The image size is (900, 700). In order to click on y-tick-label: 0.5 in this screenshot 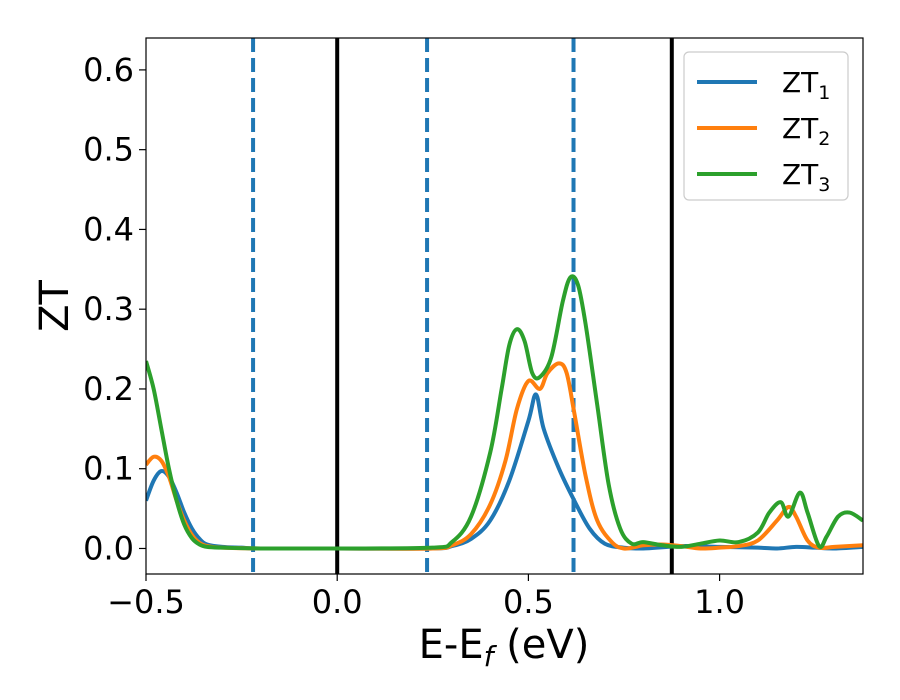, I will do `click(108, 150)`.